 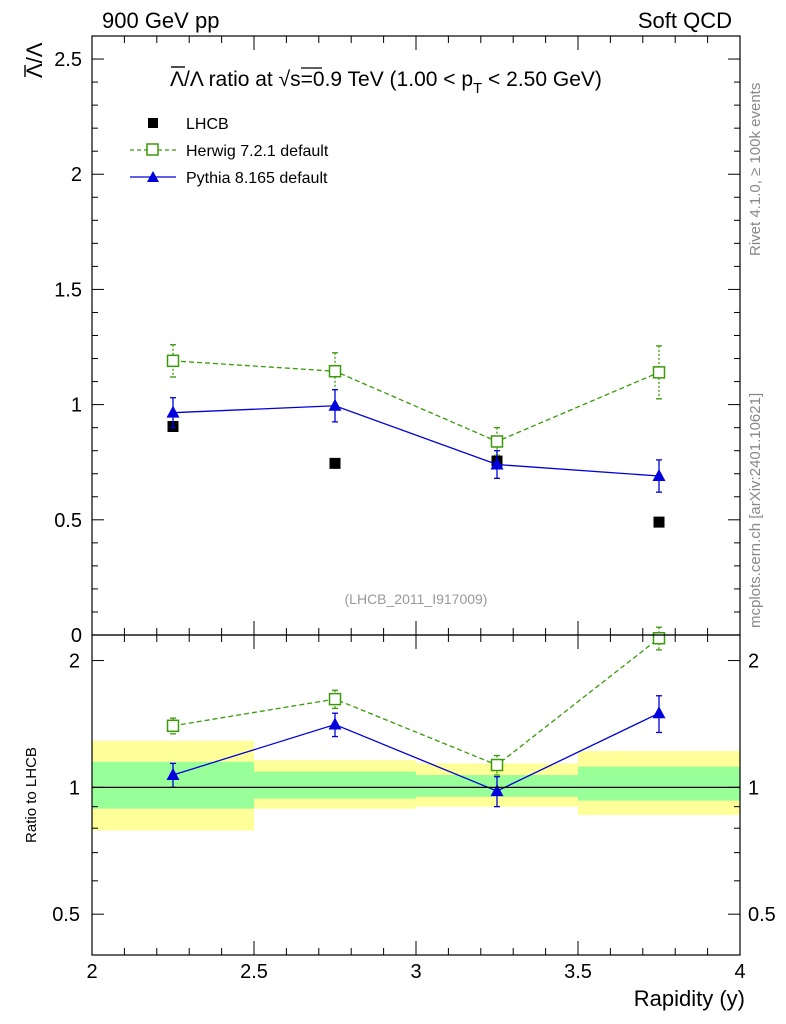 What do you see at coordinates (76, 636) in the screenshot?
I see `main-ytick-label-zero: 0` at bounding box center [76, 636].